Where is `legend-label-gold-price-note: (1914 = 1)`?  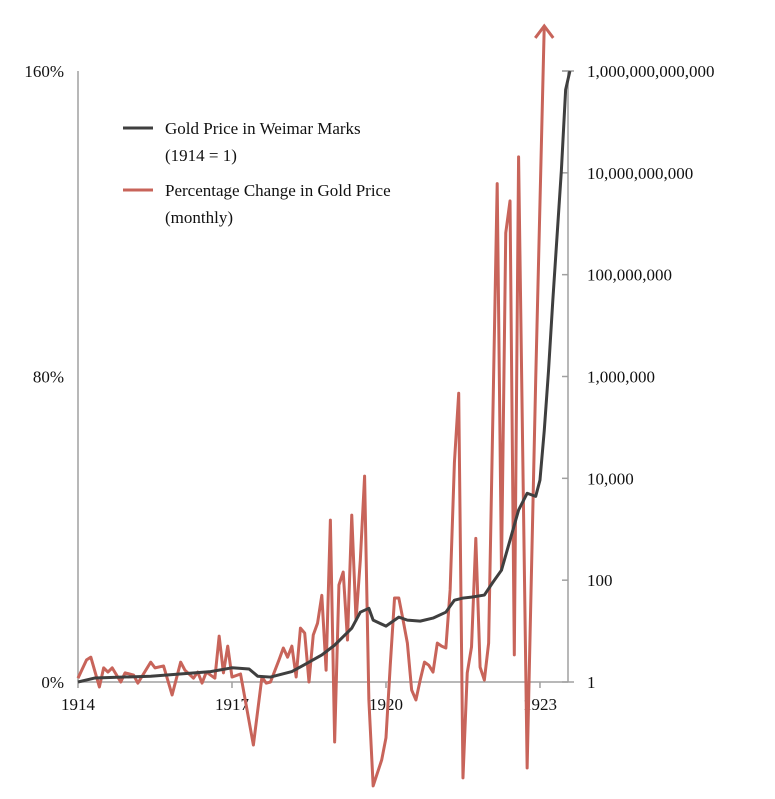 legend-label-gold-price-note: (1914 = 1) is located at coordinates (201, 155).